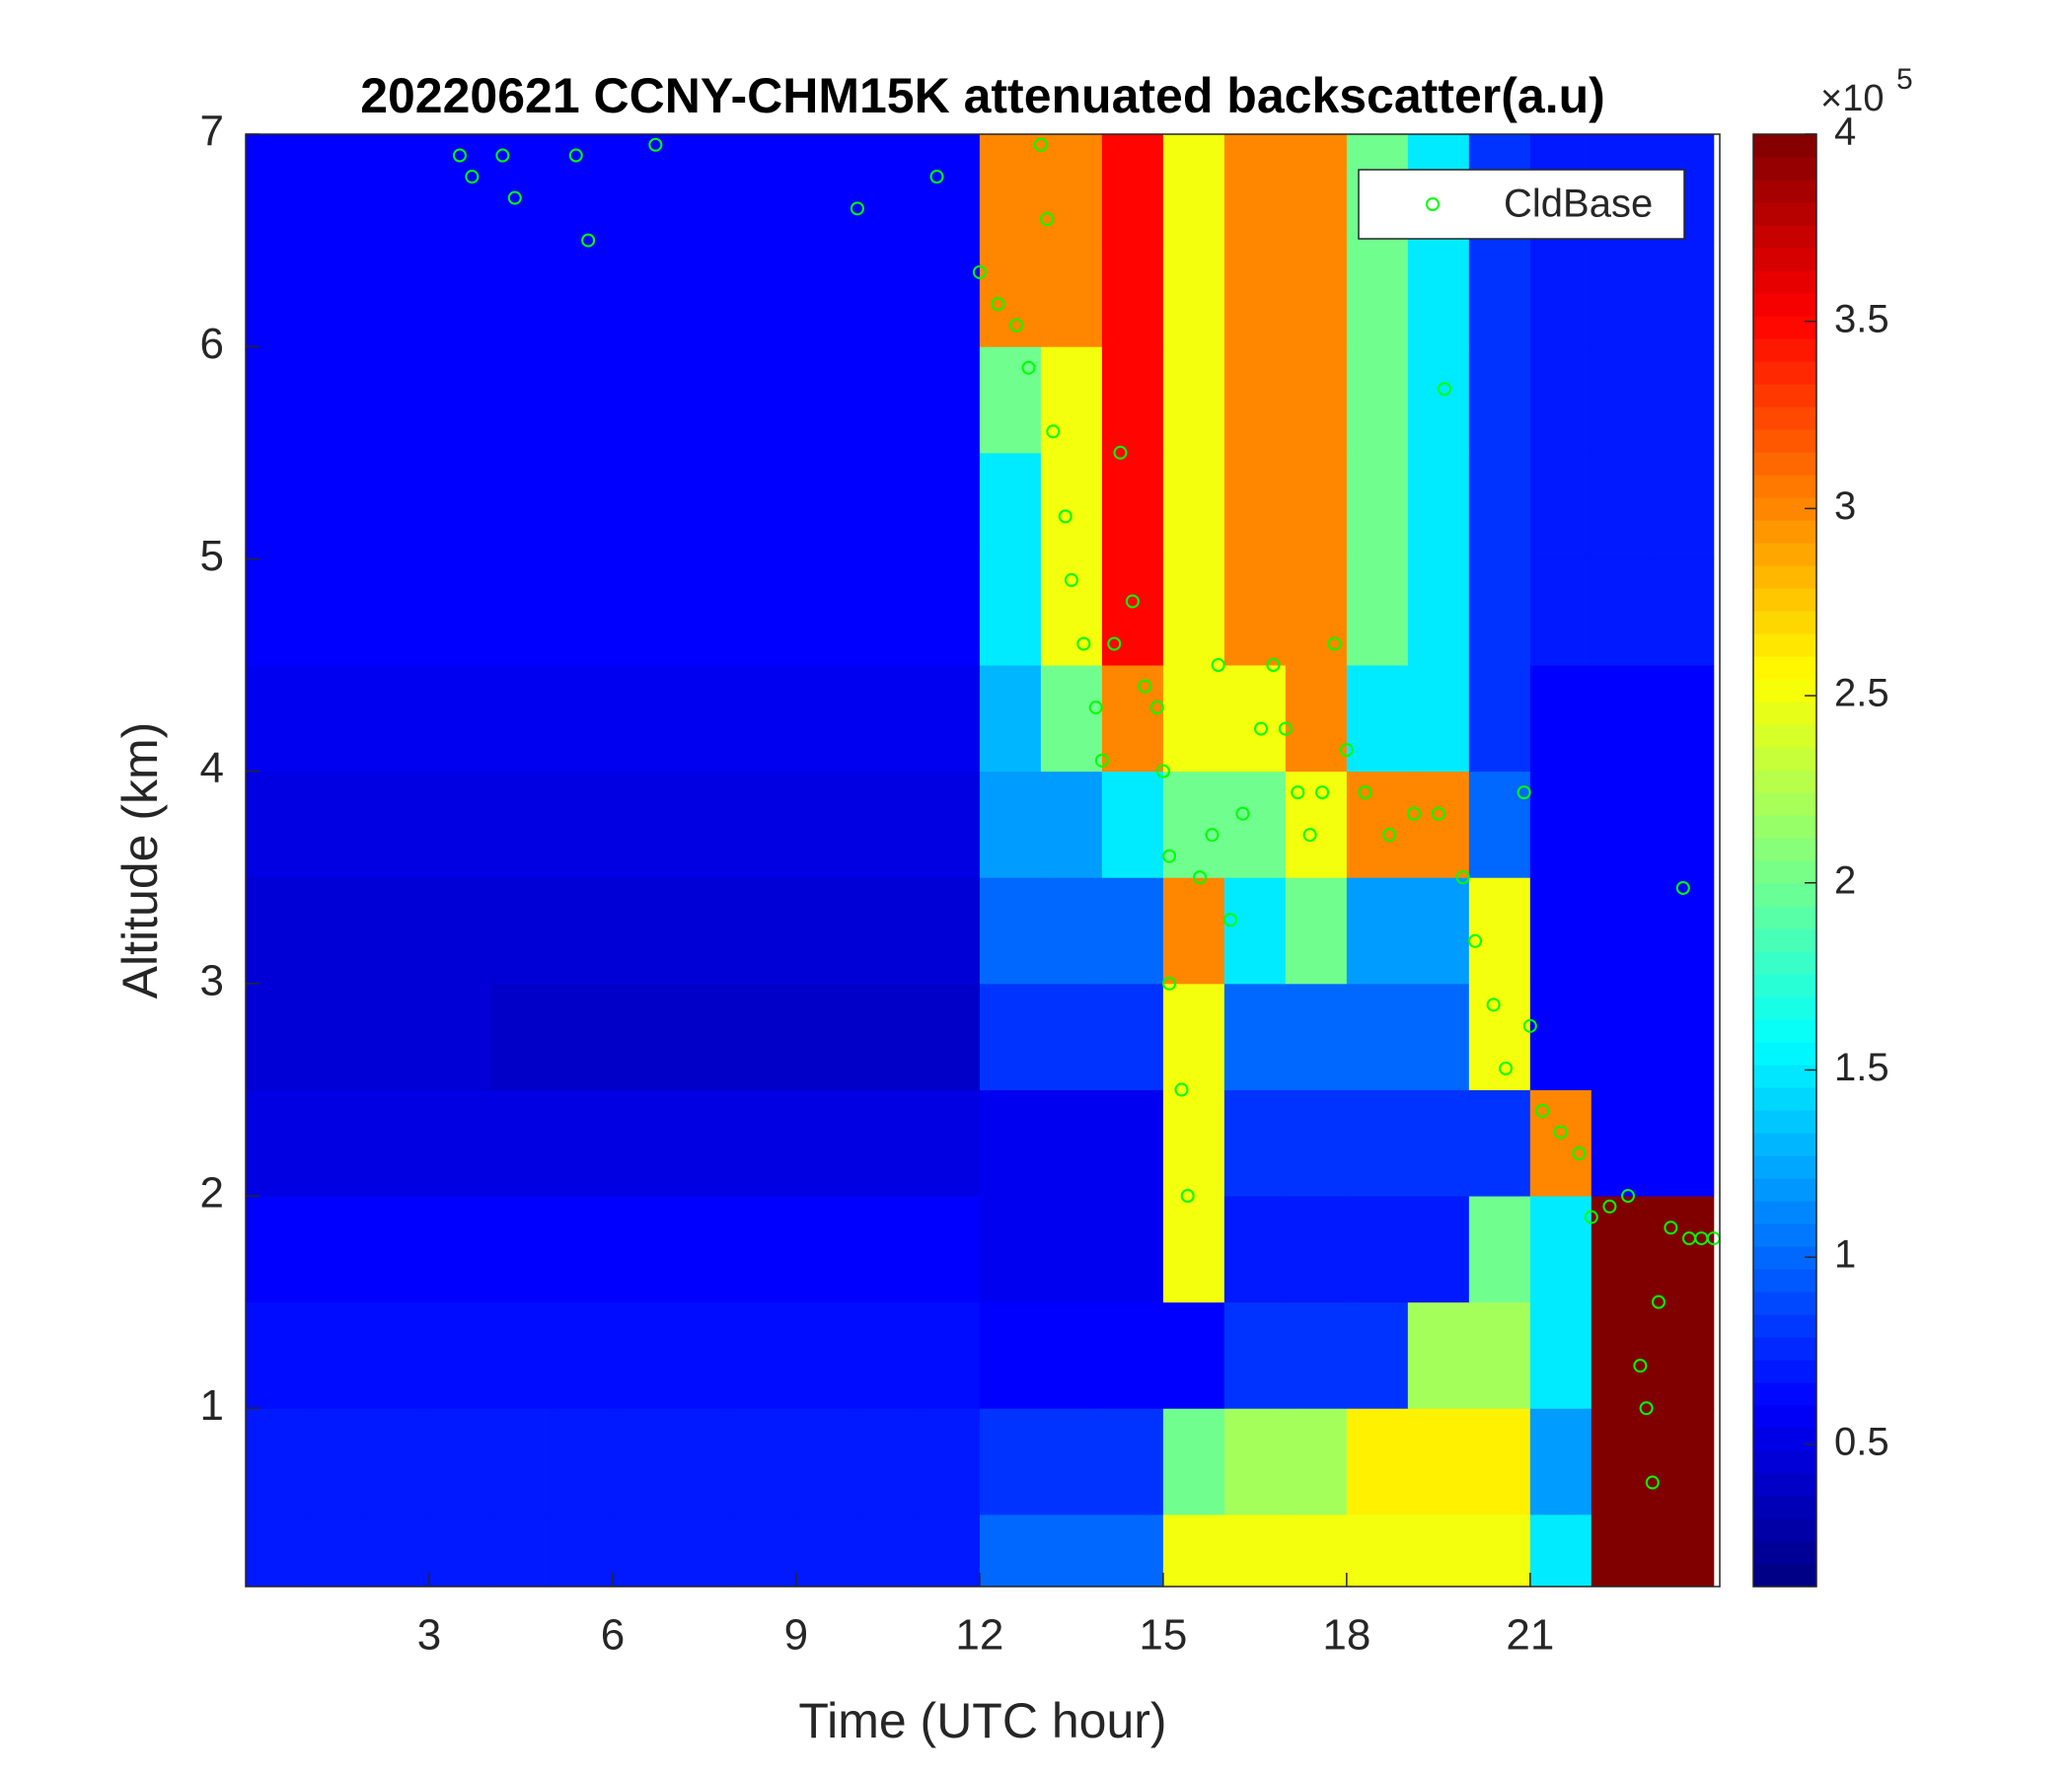 The width and height of the screenshot is (2072, 1776). I want to click on colorbar-tick-label: 3.5, so click(1862, 318).